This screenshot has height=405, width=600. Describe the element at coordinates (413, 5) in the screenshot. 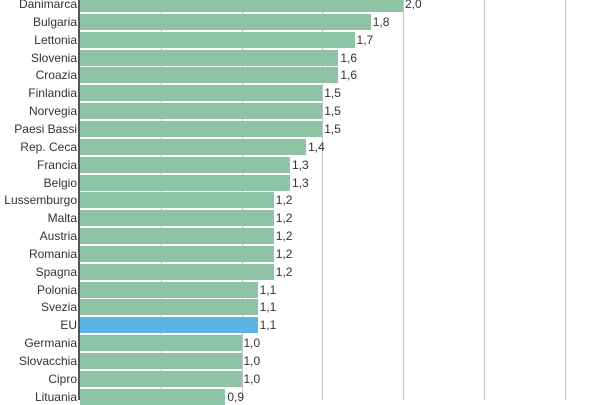

I see `value-label: 2,0` at that location.